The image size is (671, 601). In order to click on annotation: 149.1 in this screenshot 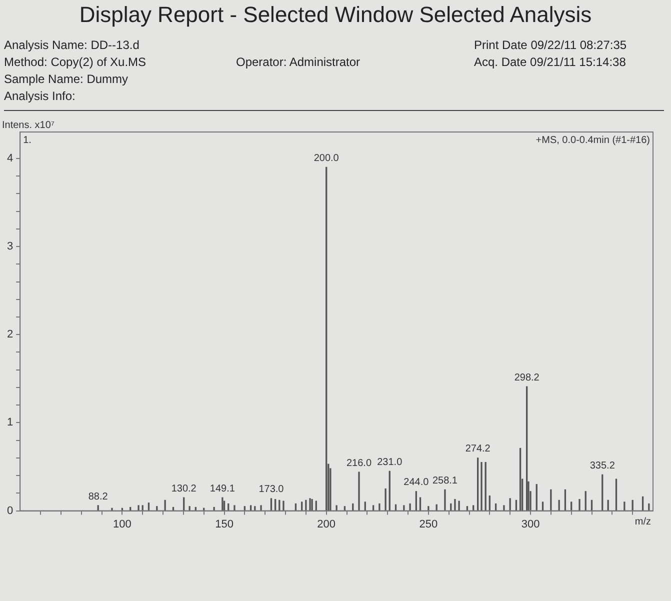, I will do `click(223, 488)`.